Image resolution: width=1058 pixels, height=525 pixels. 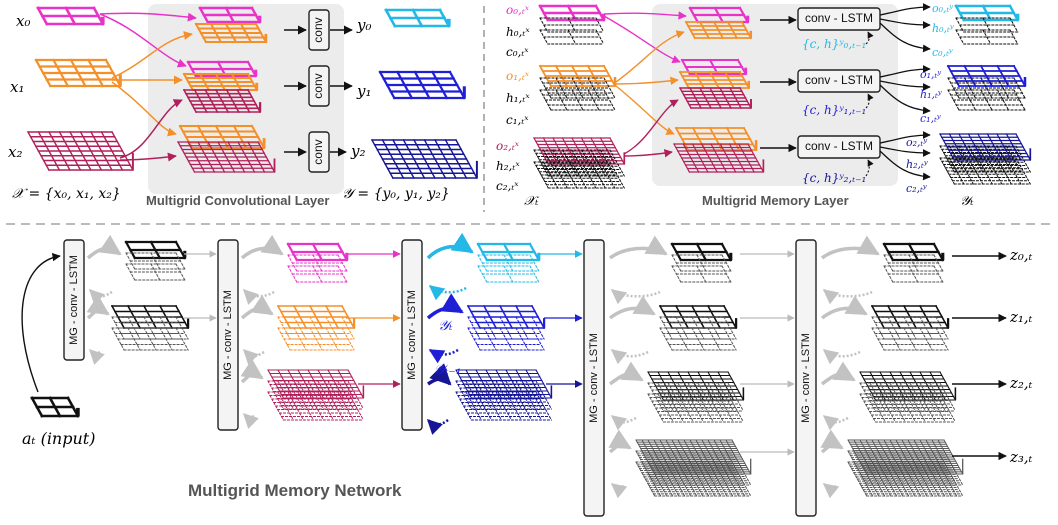 What do you see at coordinates (987, 25) in the screenshot?
I see `memory-output-0-h` at bounding box center [987, 25].